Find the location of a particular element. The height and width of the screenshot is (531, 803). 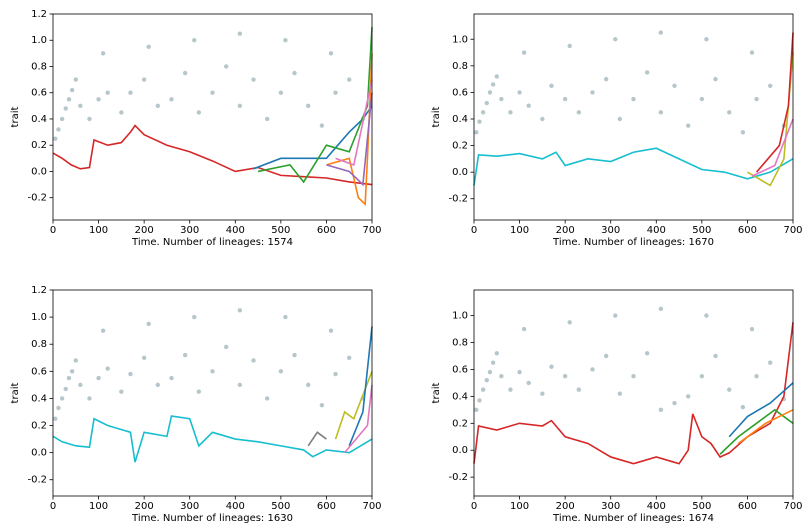

x-axis-label: Time. Number of lineages: 1574 is located at coordinates (212, 242).